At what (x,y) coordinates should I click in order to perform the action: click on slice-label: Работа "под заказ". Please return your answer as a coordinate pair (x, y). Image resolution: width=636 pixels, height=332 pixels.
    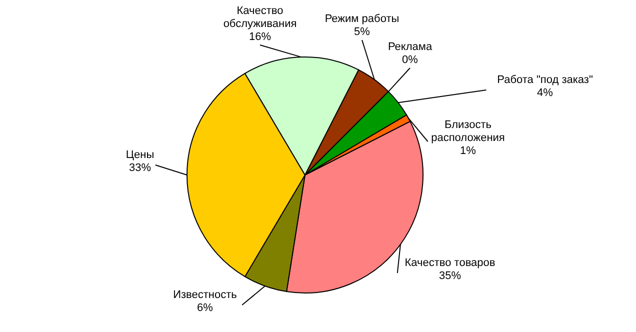
    Looking at the image, I should click on (545, 80).